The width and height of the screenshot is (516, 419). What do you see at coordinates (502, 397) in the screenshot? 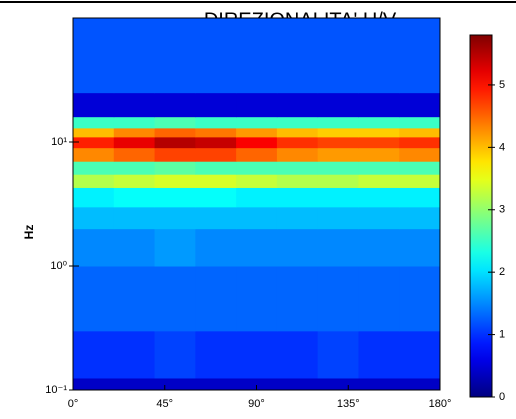
I see `colorbar-tick-label: 0` at bounding box center [502, 397].